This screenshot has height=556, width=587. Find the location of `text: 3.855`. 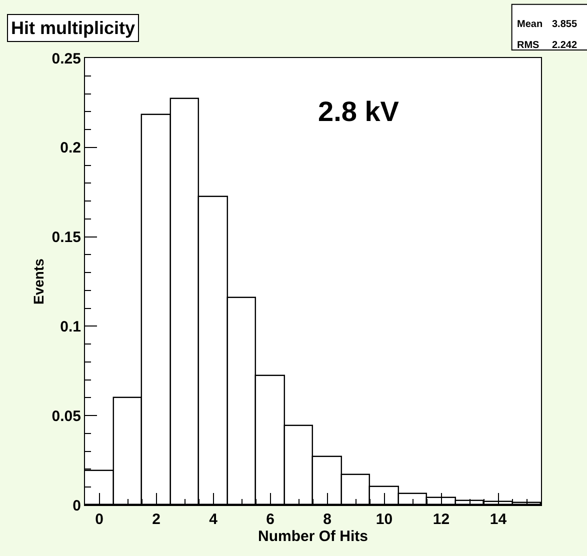

text: 3.855 is located at coordinates (565, 24).